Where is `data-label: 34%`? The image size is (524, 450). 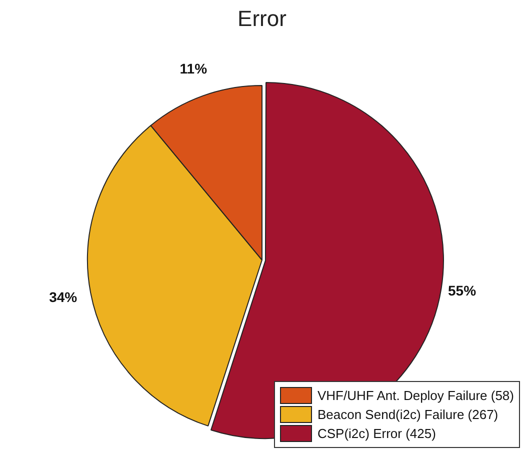
data-label: 34% is located at coordinates (63, 296).